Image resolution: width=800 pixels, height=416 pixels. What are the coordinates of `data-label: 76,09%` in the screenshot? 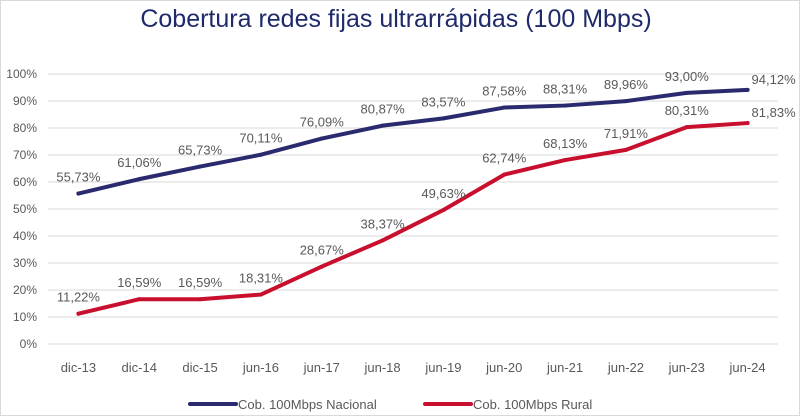 It's located at (322, 122).